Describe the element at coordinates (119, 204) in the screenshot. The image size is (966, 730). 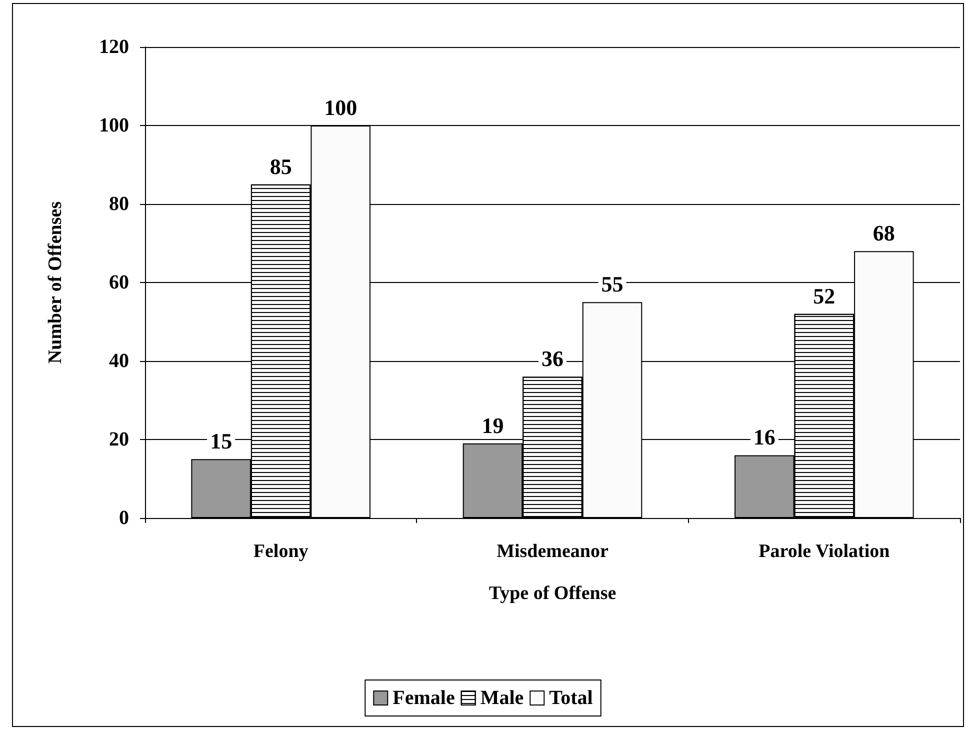
I see `y-tick-label: 80` at that location.